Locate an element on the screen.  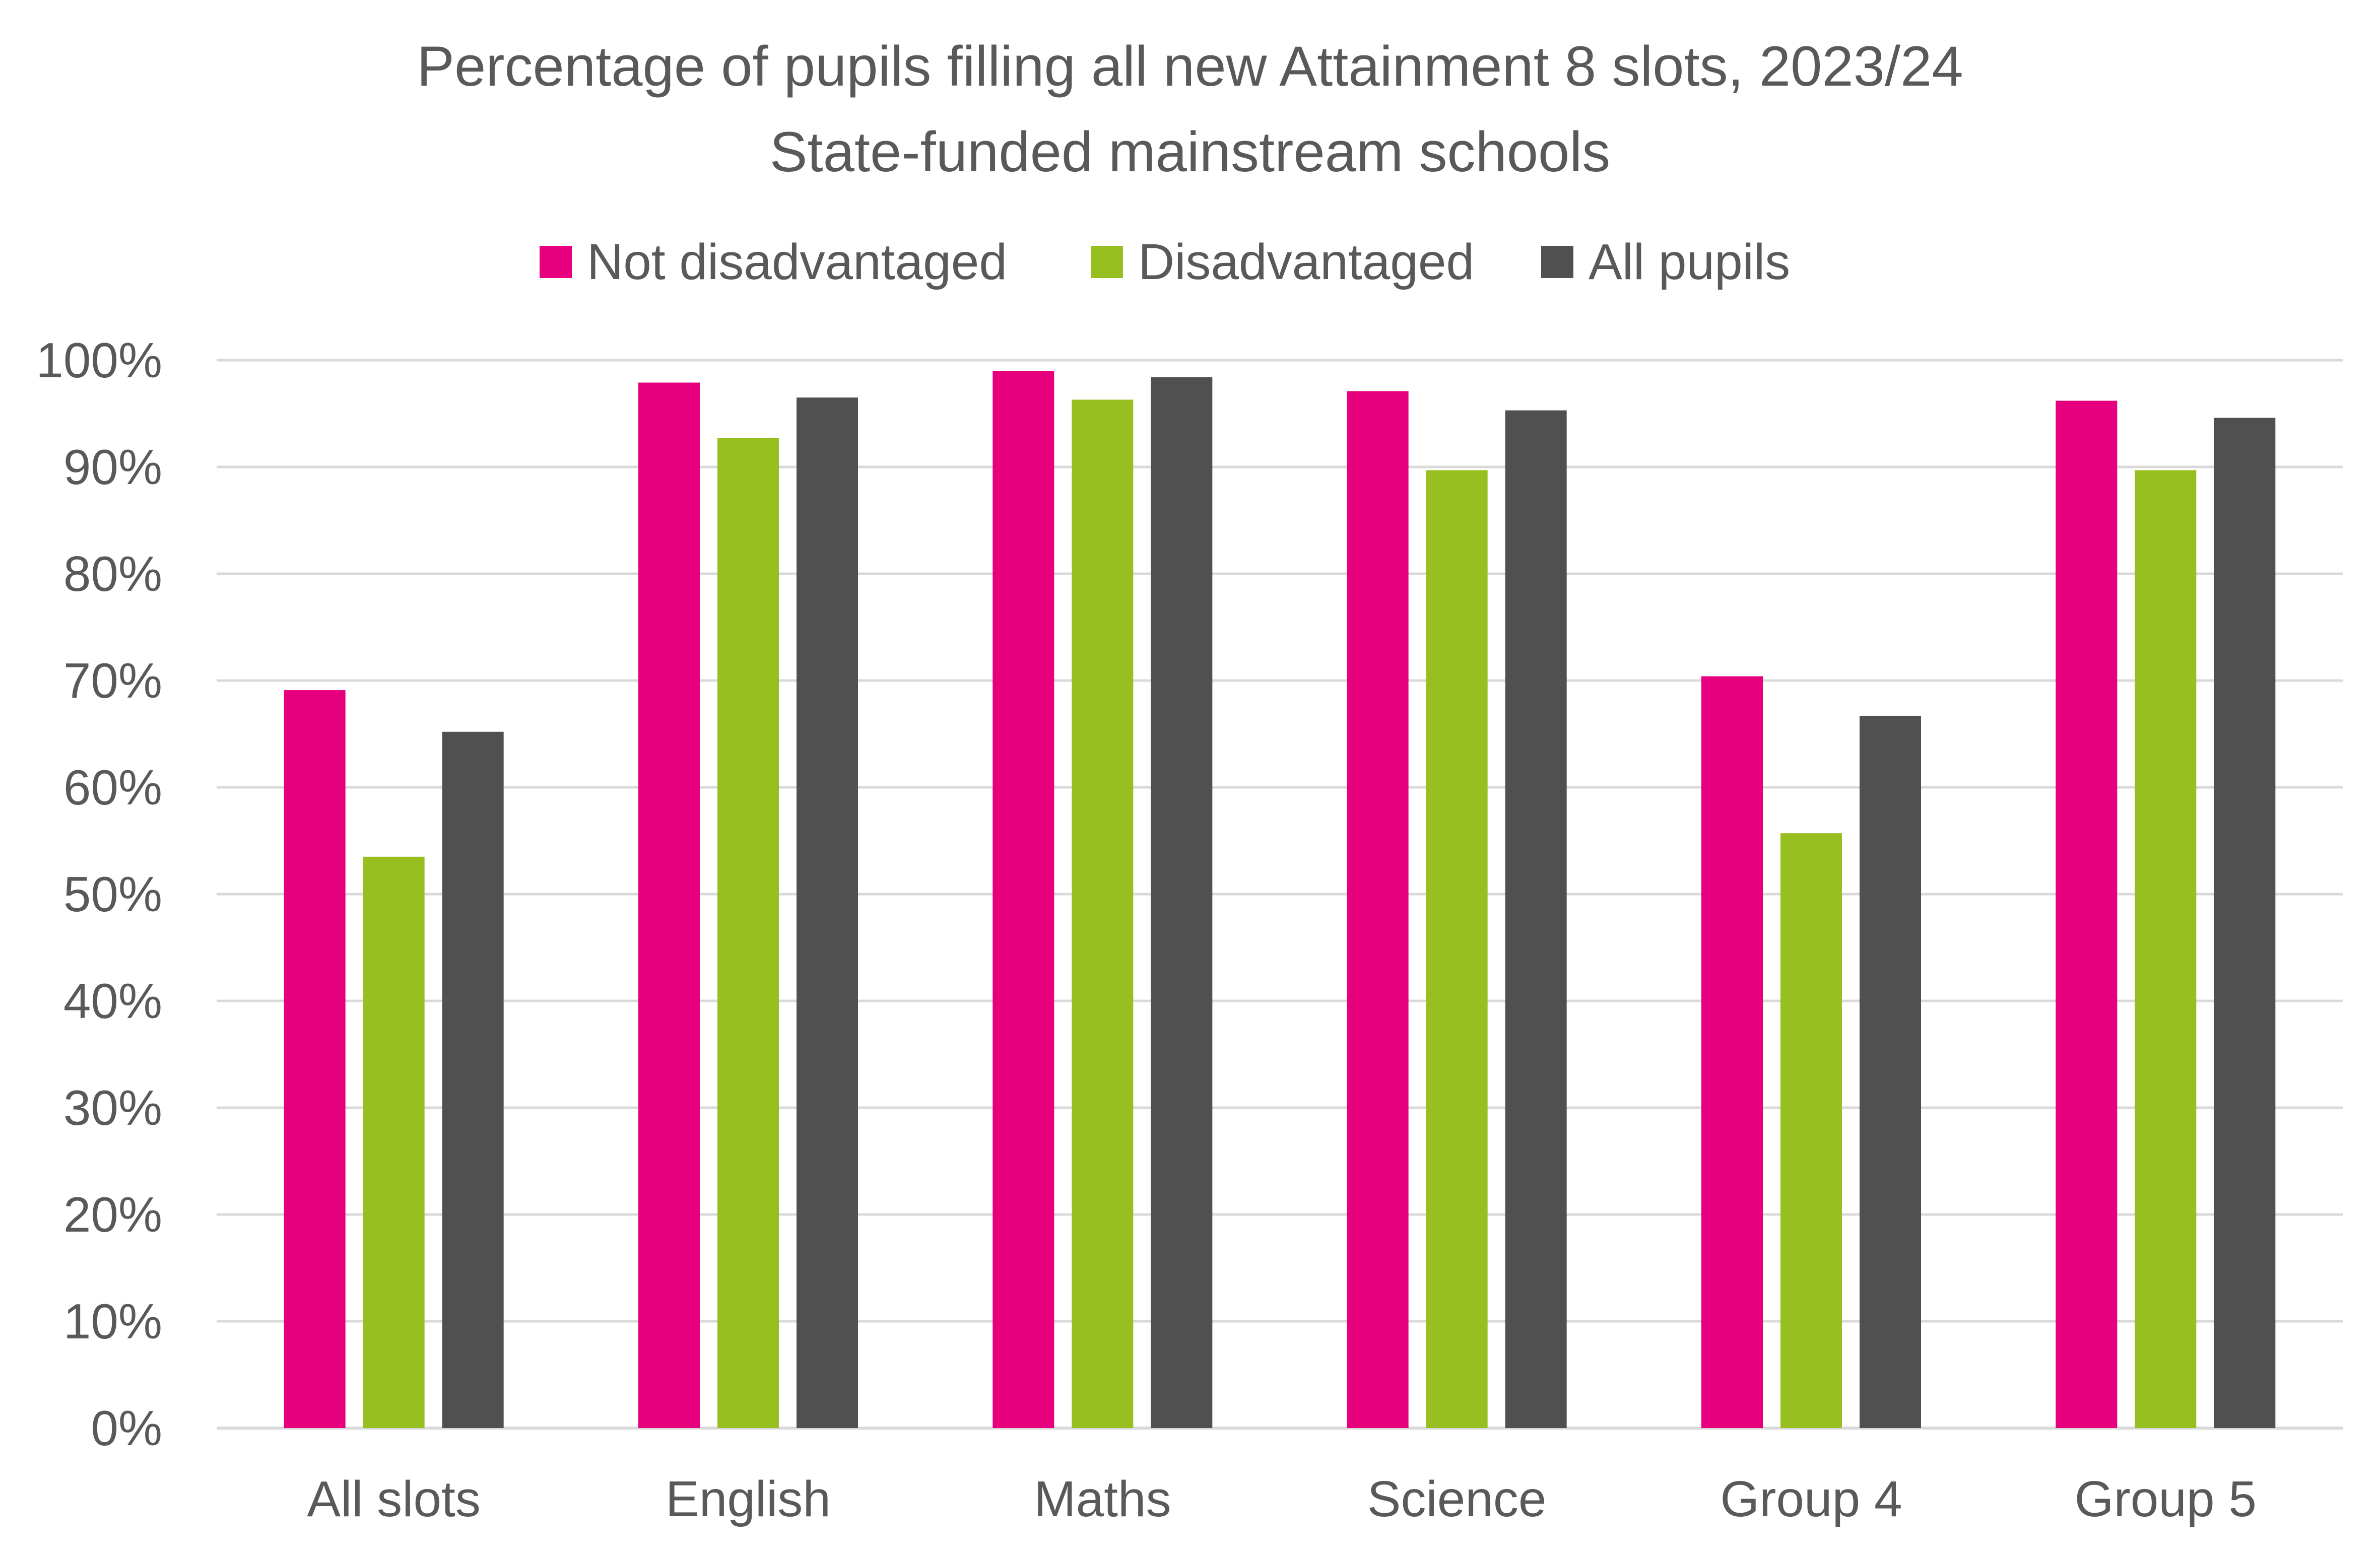
bar-disadvantaged-maths: Disadvantaged — Maths: 96.3% is located at coordinates (1103, 914).